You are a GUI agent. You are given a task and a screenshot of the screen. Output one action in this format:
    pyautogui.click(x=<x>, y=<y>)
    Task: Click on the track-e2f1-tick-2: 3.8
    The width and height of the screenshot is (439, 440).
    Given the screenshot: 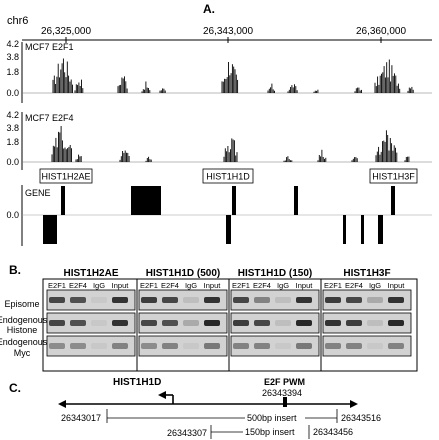 What is the action you would take?
    pyautogui.click(x=12, y=57)
    